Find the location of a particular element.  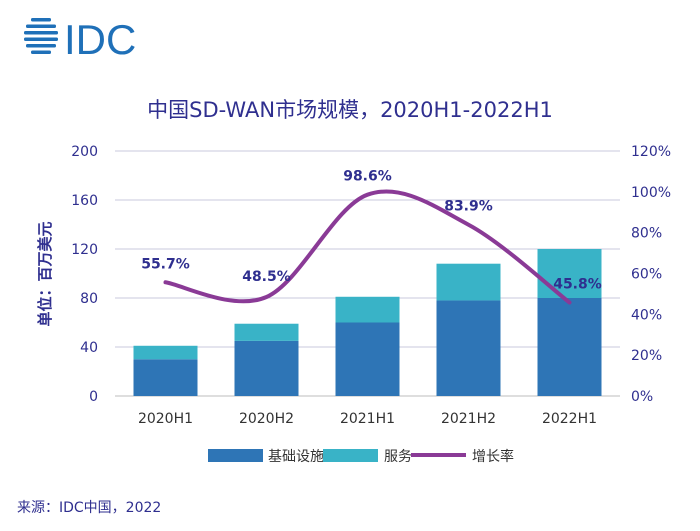

source-note: 来源：IDC中国，2022 is located at coordinates (89, 508).